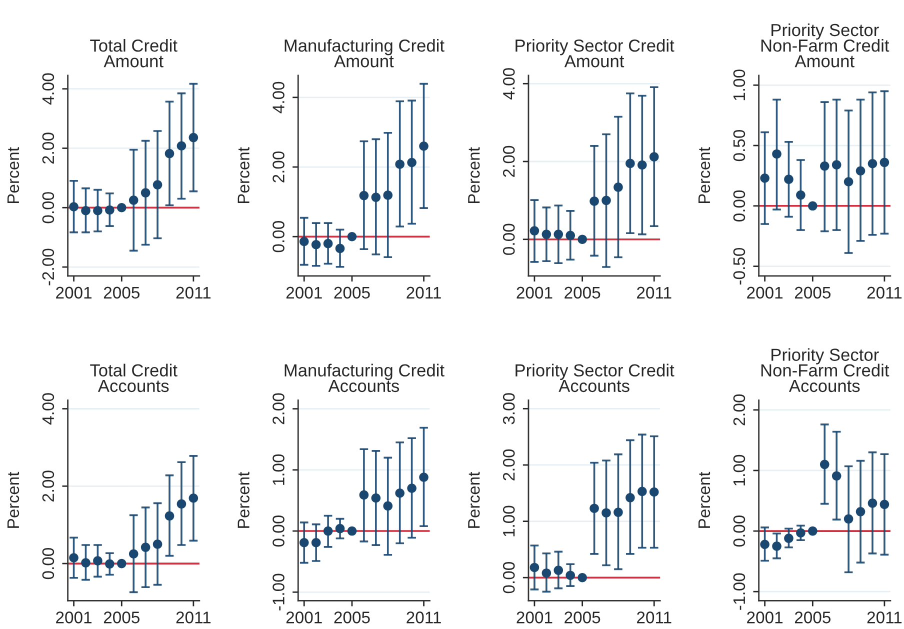 The width and height of the screenshot is (904, 629). I want to click on chart-title: Manufacturing Credit Accounts, so click(364, 378).